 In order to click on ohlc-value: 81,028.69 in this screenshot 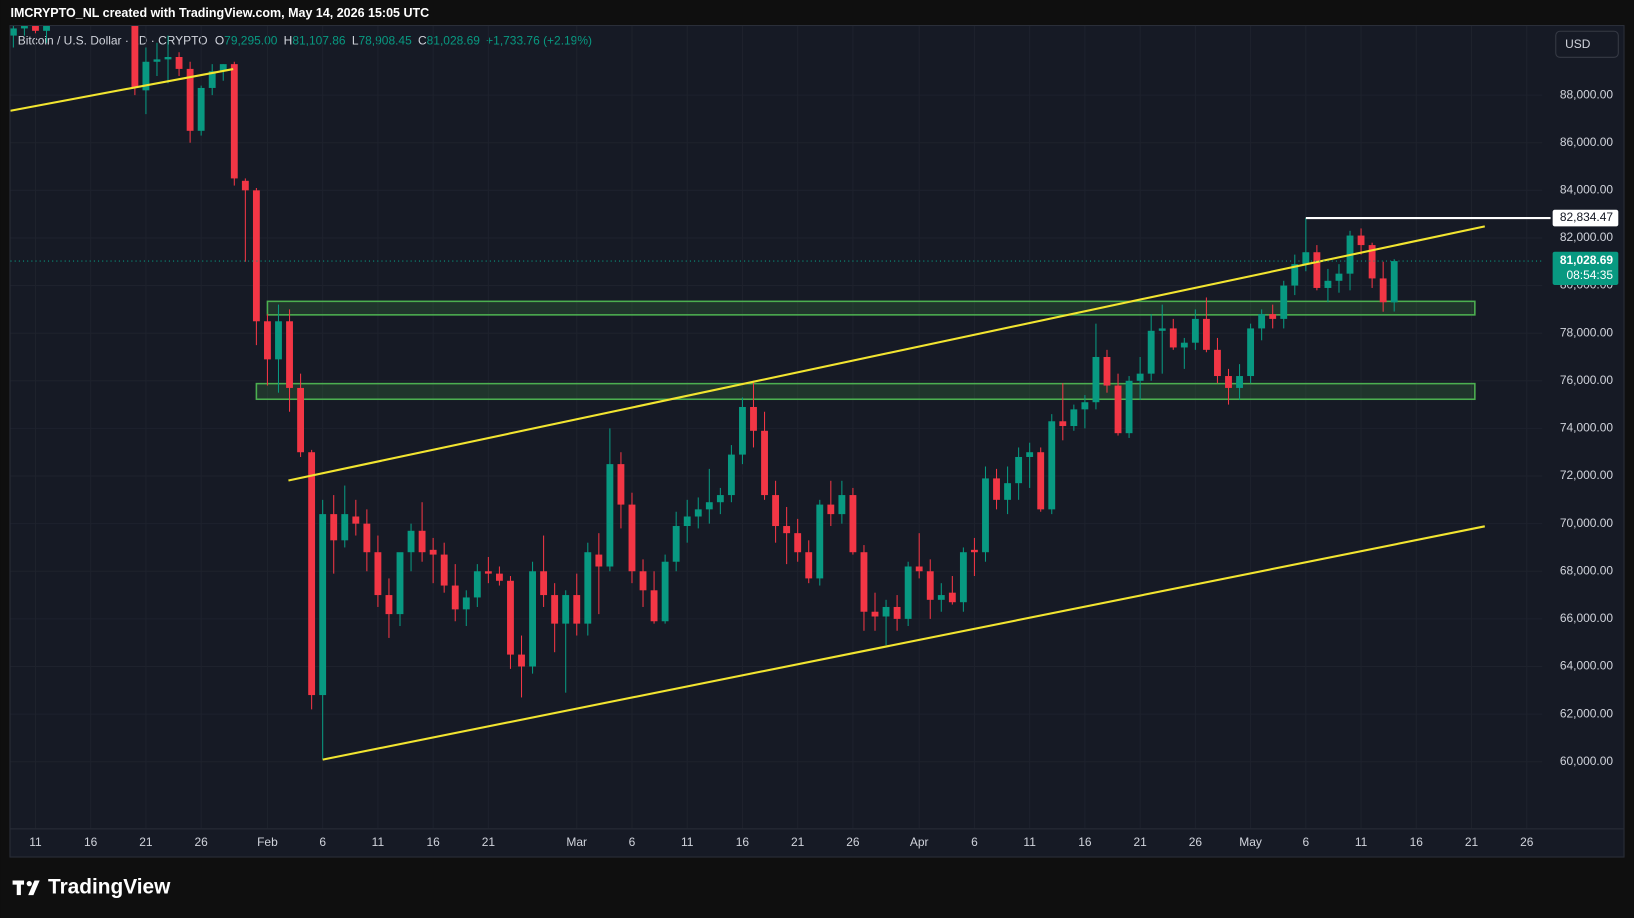, I will do `click(454, 41)`.